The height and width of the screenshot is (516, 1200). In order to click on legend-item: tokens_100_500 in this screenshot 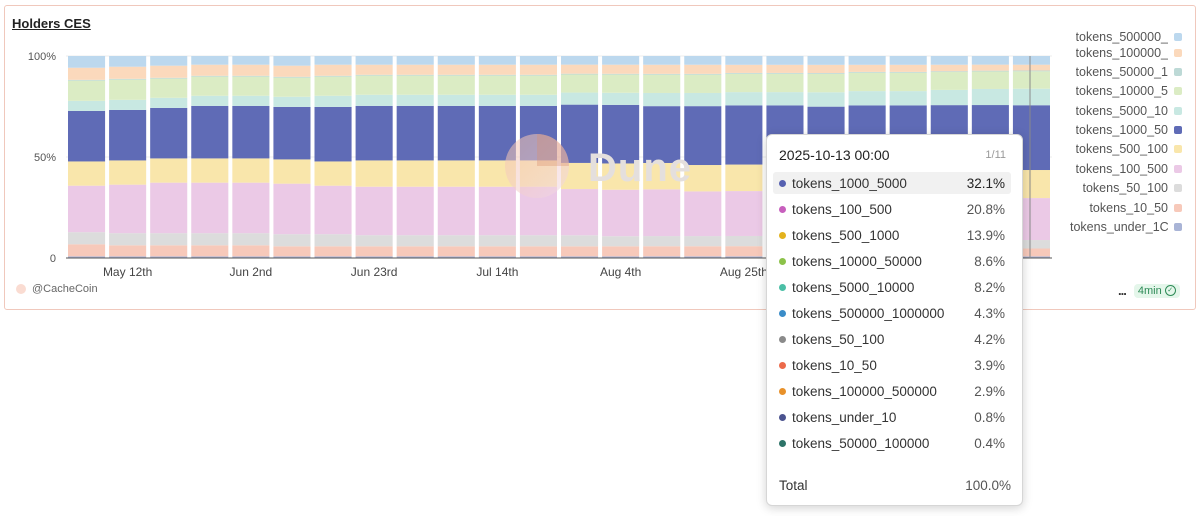, I will do `click(1129, 169)`.